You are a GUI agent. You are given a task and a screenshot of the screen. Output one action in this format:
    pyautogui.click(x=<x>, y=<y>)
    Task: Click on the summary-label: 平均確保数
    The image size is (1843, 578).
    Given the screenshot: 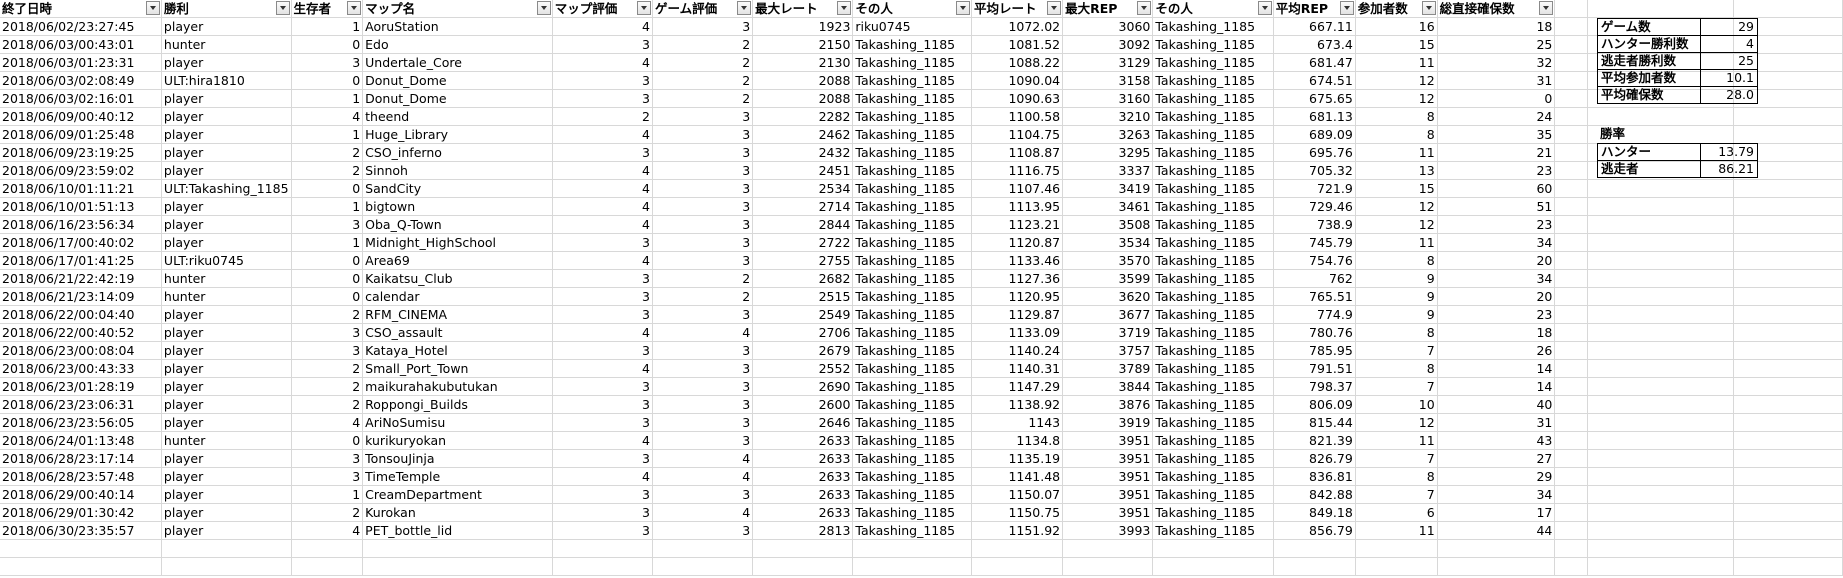 What is the action you would take?
    pyautogui.click(x=1649, y=94)
    